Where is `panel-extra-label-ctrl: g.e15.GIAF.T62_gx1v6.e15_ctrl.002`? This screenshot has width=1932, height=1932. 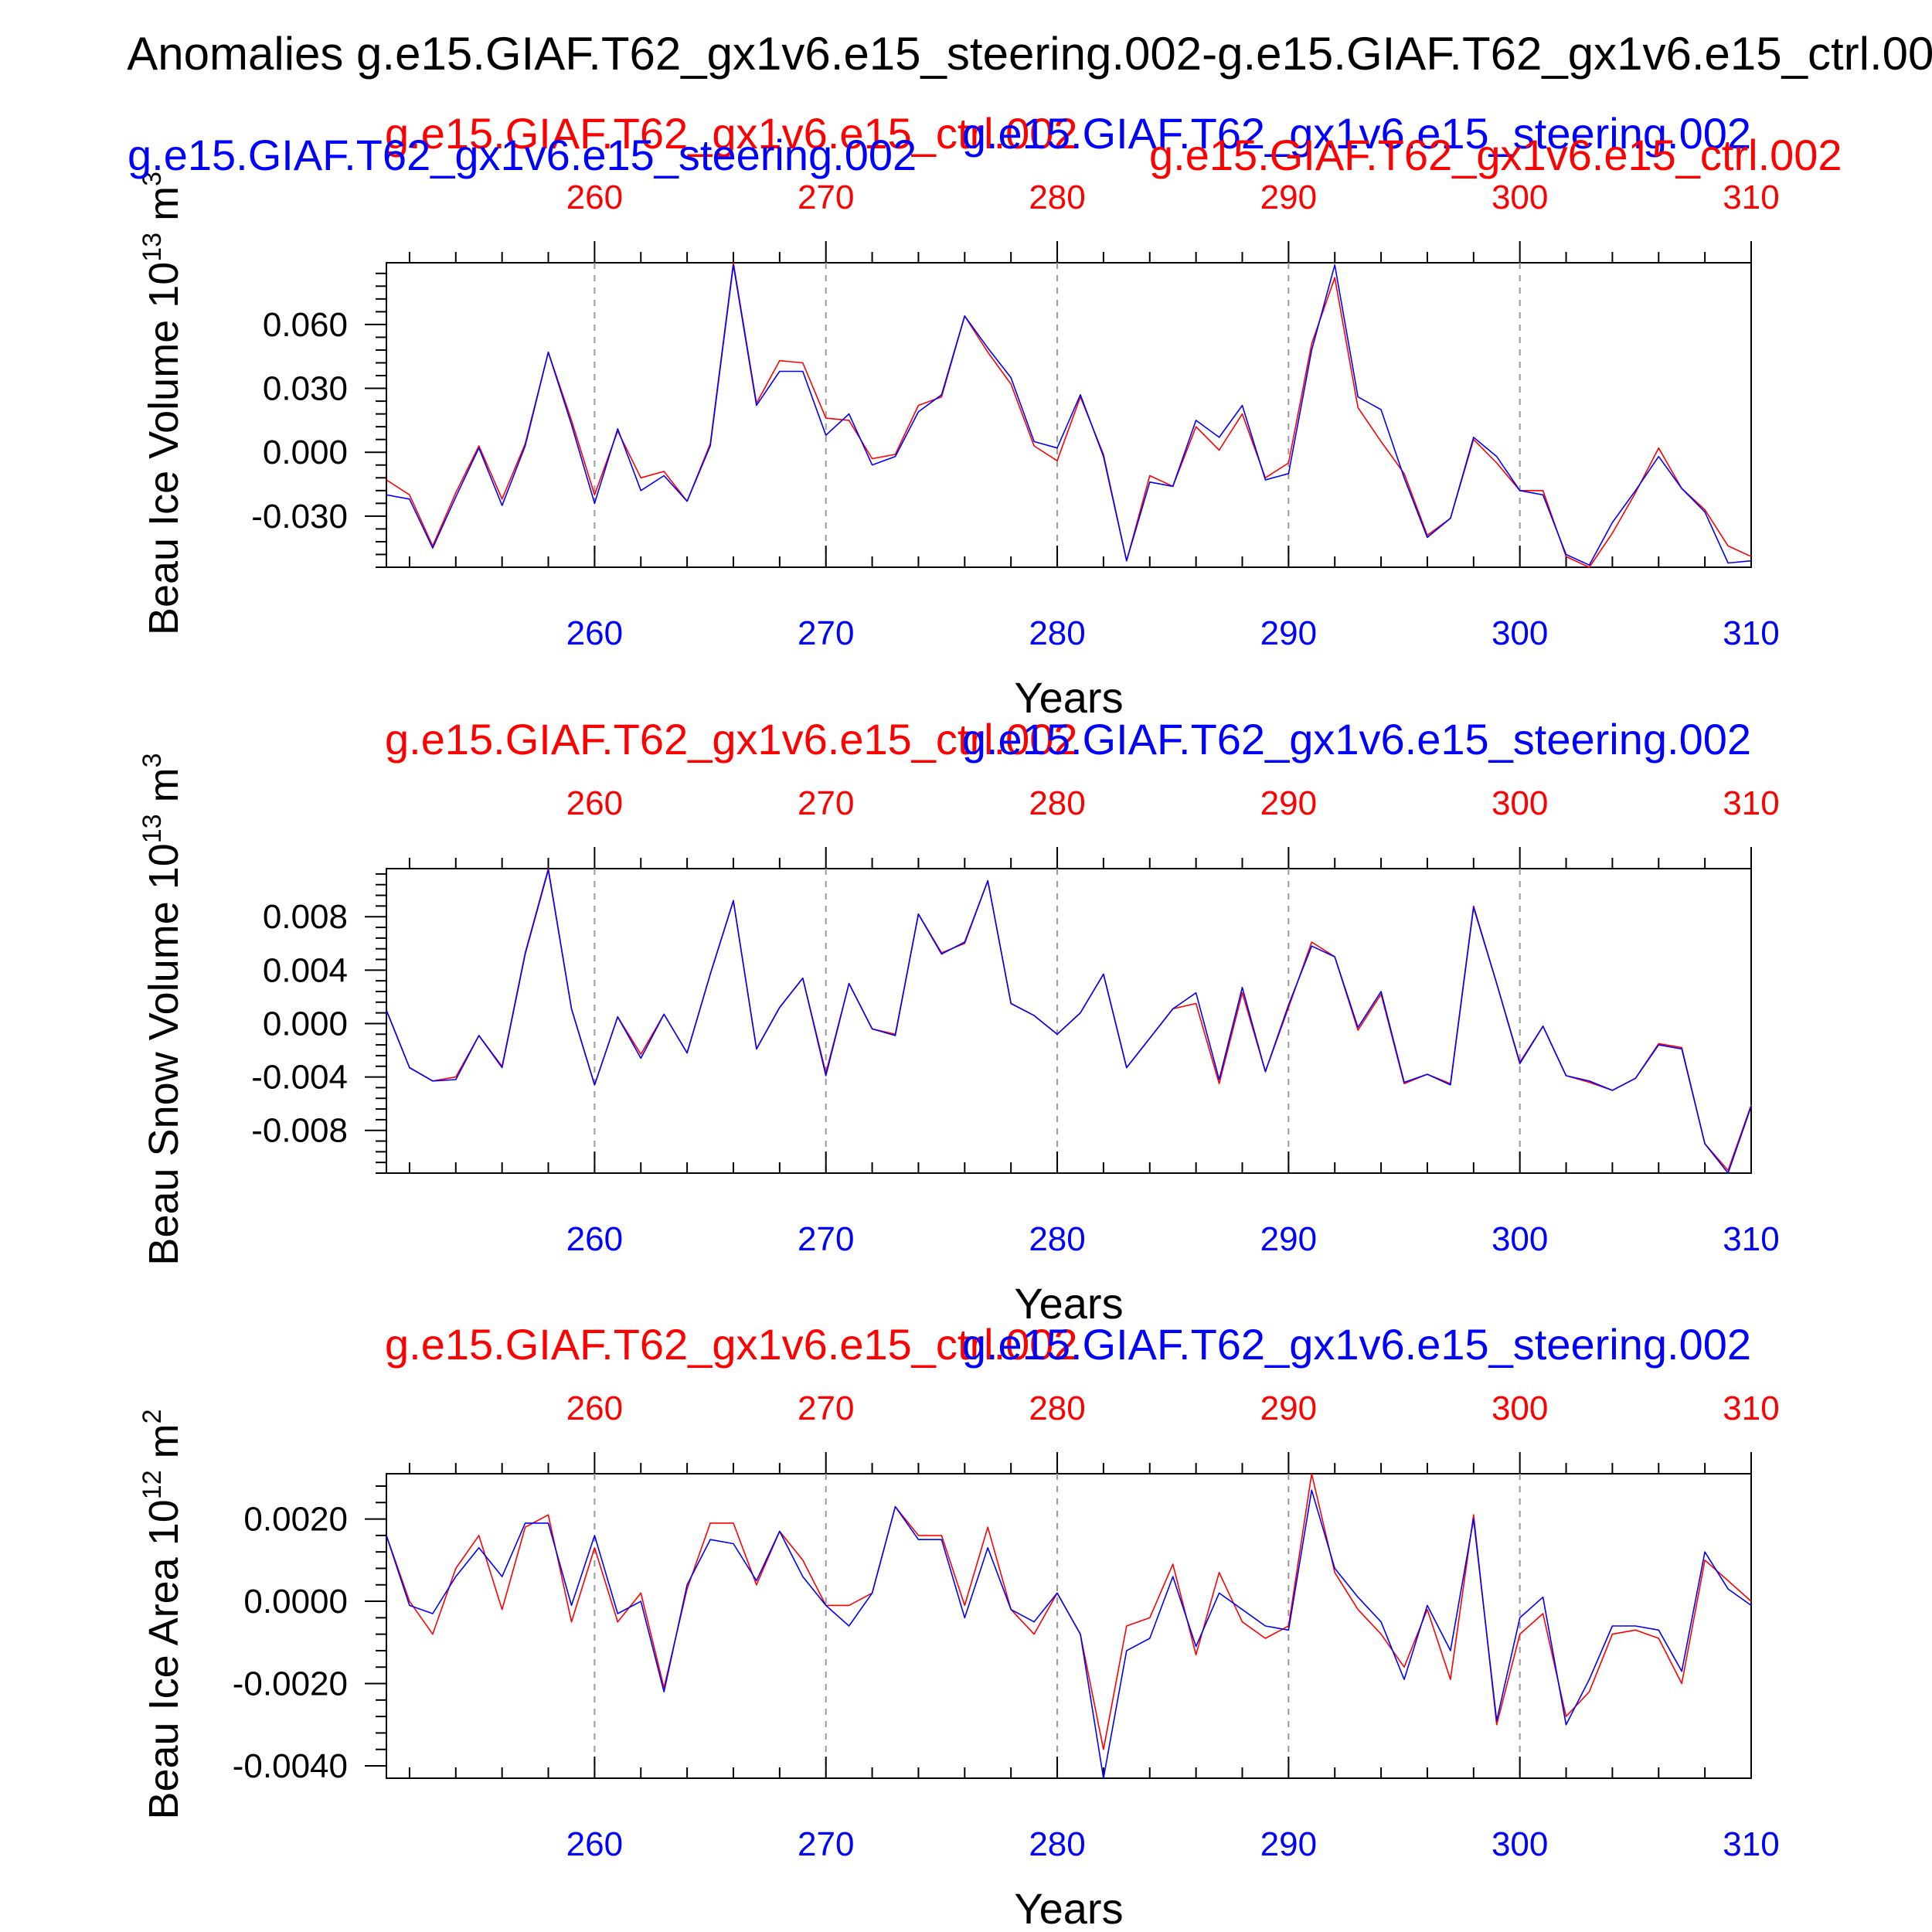 panel-extra-label-ctrl: g.e15.GIAF.T62_gx1v6.e15_ctrl.002 is located at coordinates (1496, 155).